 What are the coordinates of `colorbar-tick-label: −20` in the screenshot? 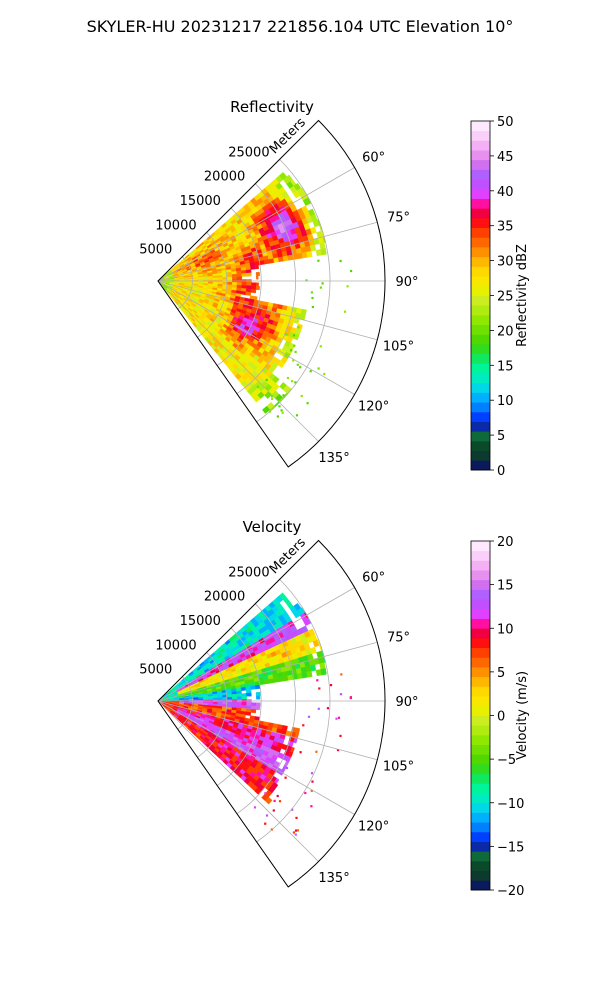 It's located at (510, 891).